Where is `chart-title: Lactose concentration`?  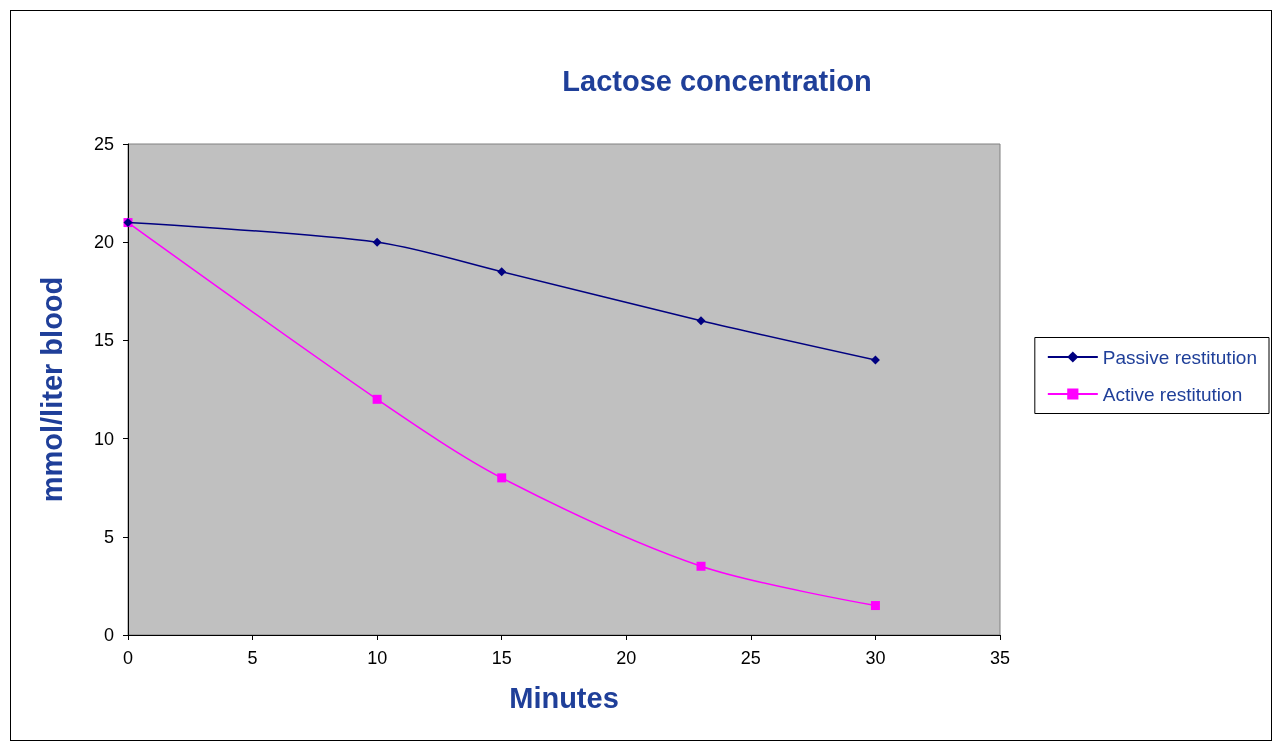 chart-title: Lactose concentration is located at coordinates (717, 80).